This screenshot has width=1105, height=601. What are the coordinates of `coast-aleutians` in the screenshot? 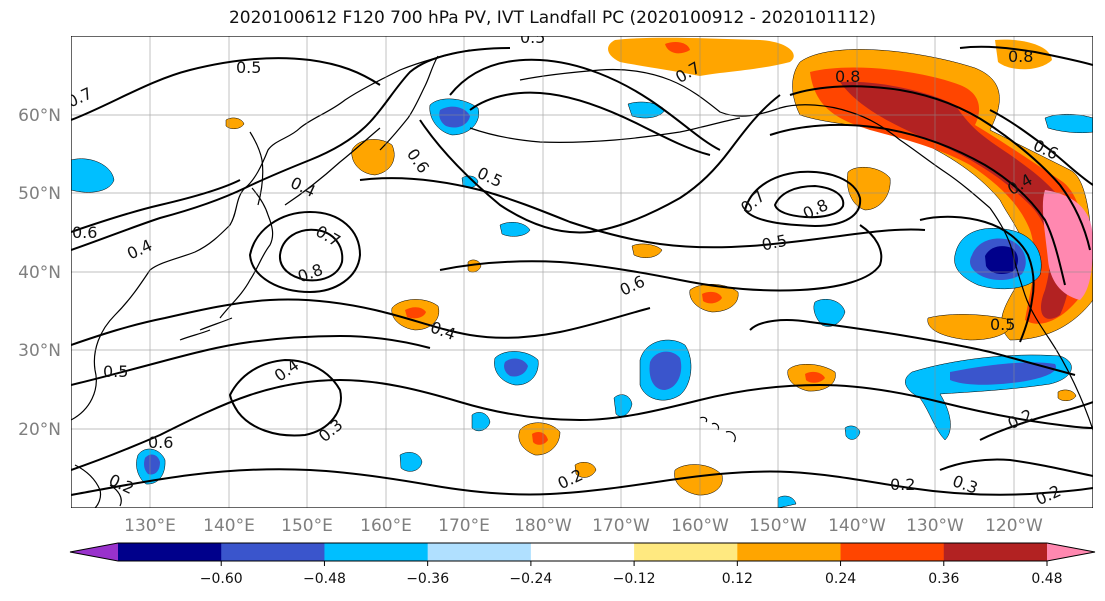 It's located at (605, 130).